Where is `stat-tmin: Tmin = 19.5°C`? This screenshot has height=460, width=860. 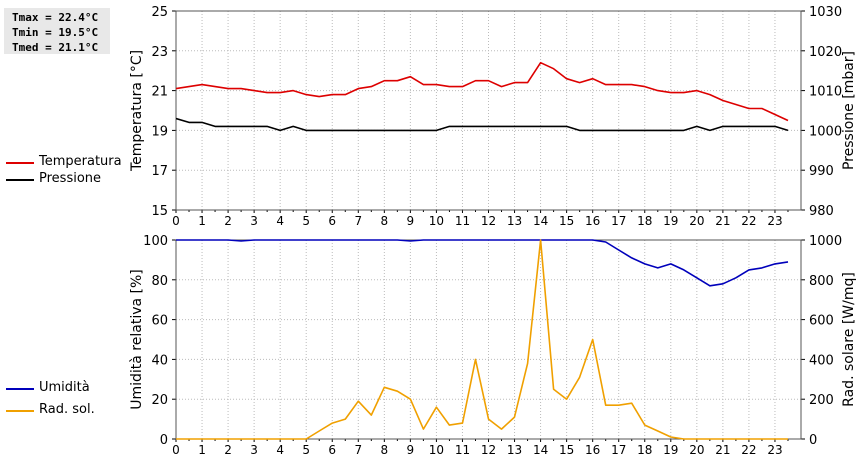
stat-tmin: Tmin = 19.5°C is located at coordinates (55, 32).